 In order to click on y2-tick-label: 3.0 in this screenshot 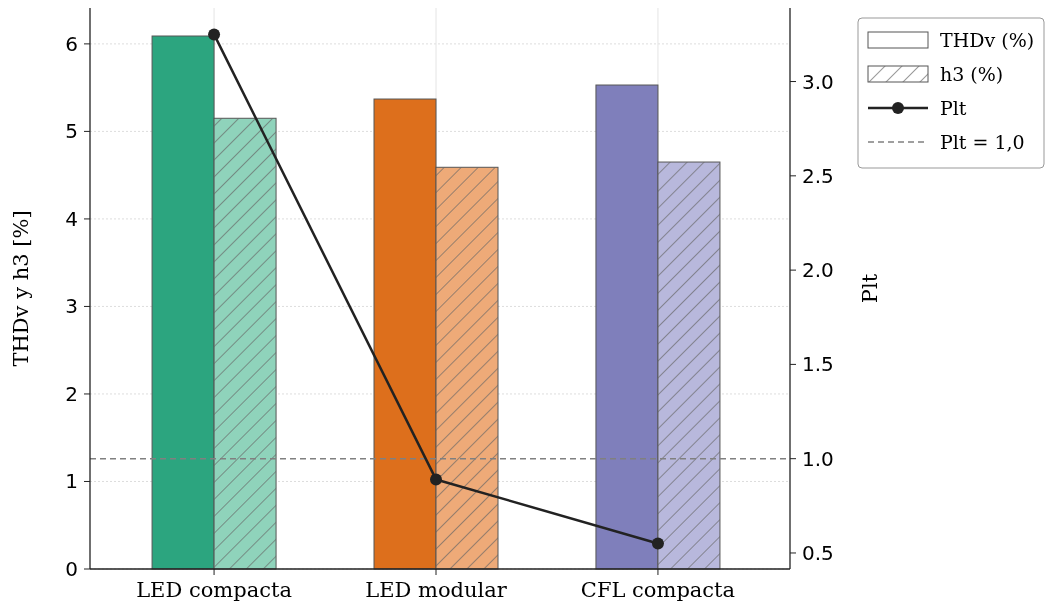, I will do `click(818, 81)`.